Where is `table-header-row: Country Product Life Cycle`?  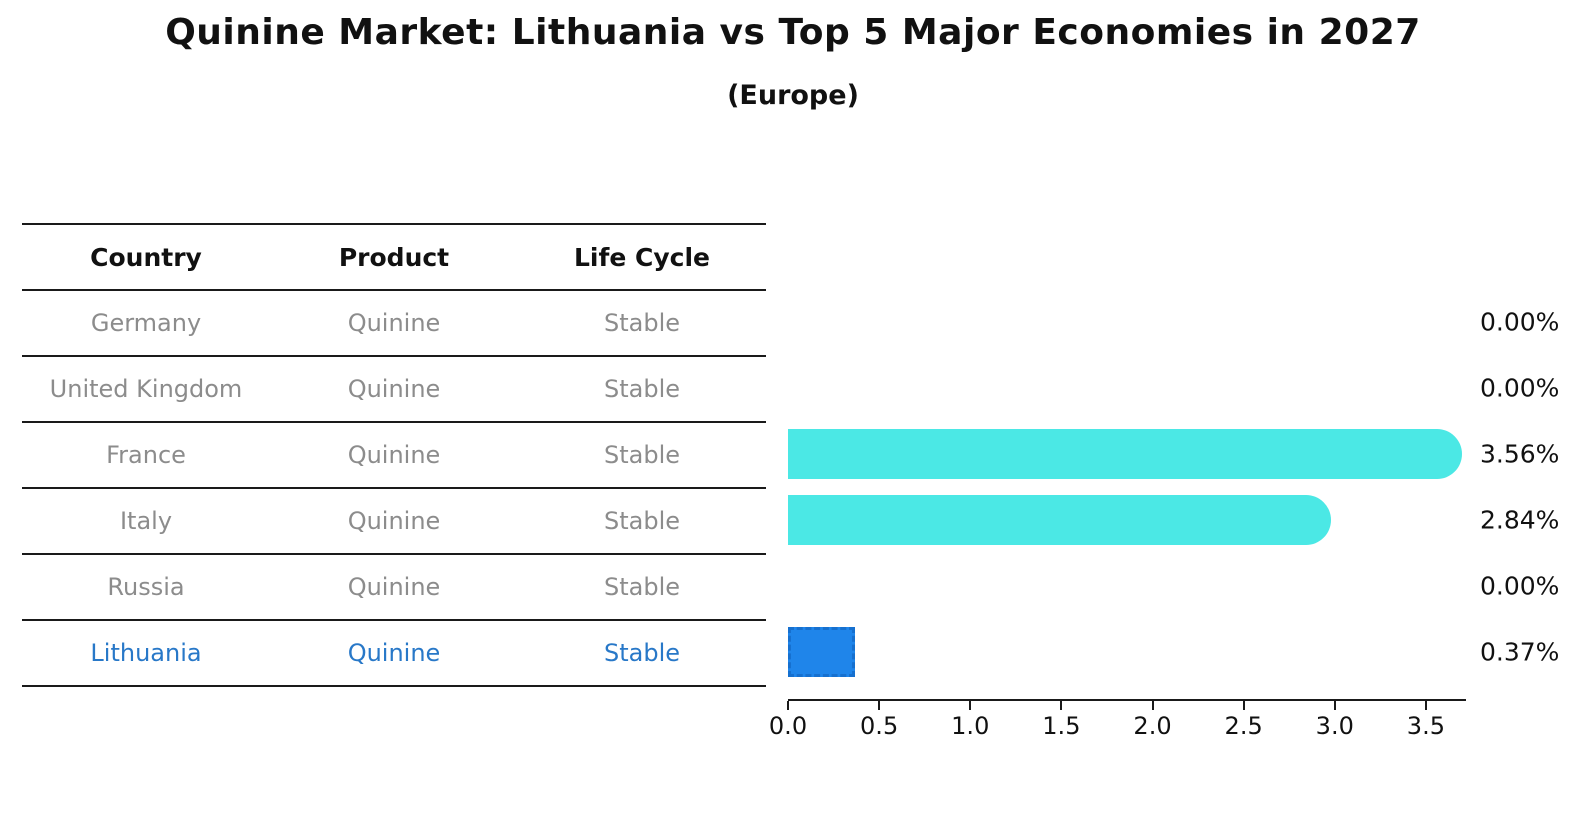
table-header-row: Country Product Life Cycle is located at coordinates (394, 258).